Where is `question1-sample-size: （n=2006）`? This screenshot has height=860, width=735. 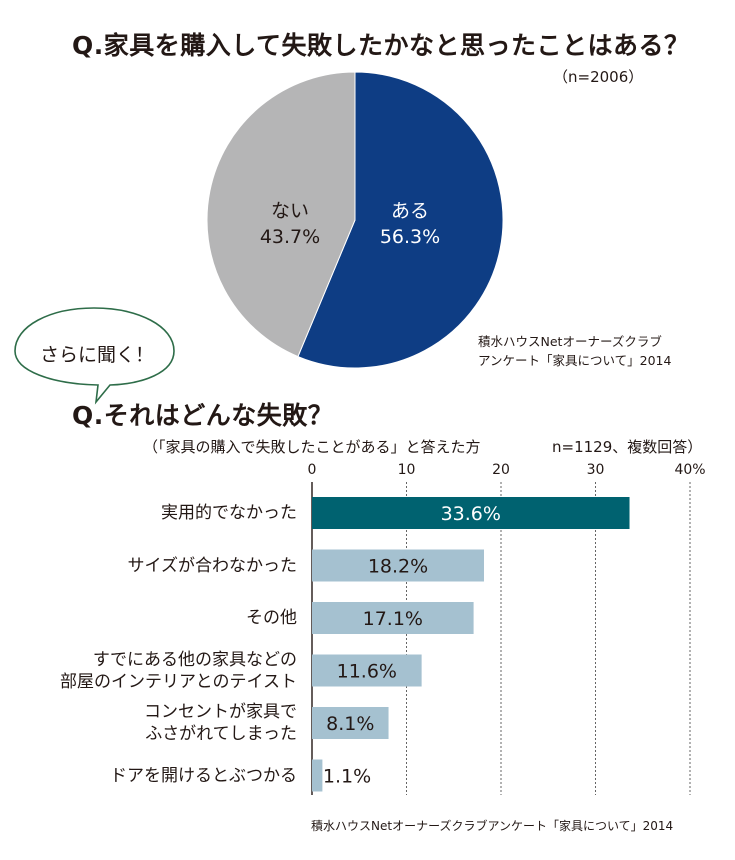
question1-sample-size: （n=2006） is located at coordinates (598, 77).